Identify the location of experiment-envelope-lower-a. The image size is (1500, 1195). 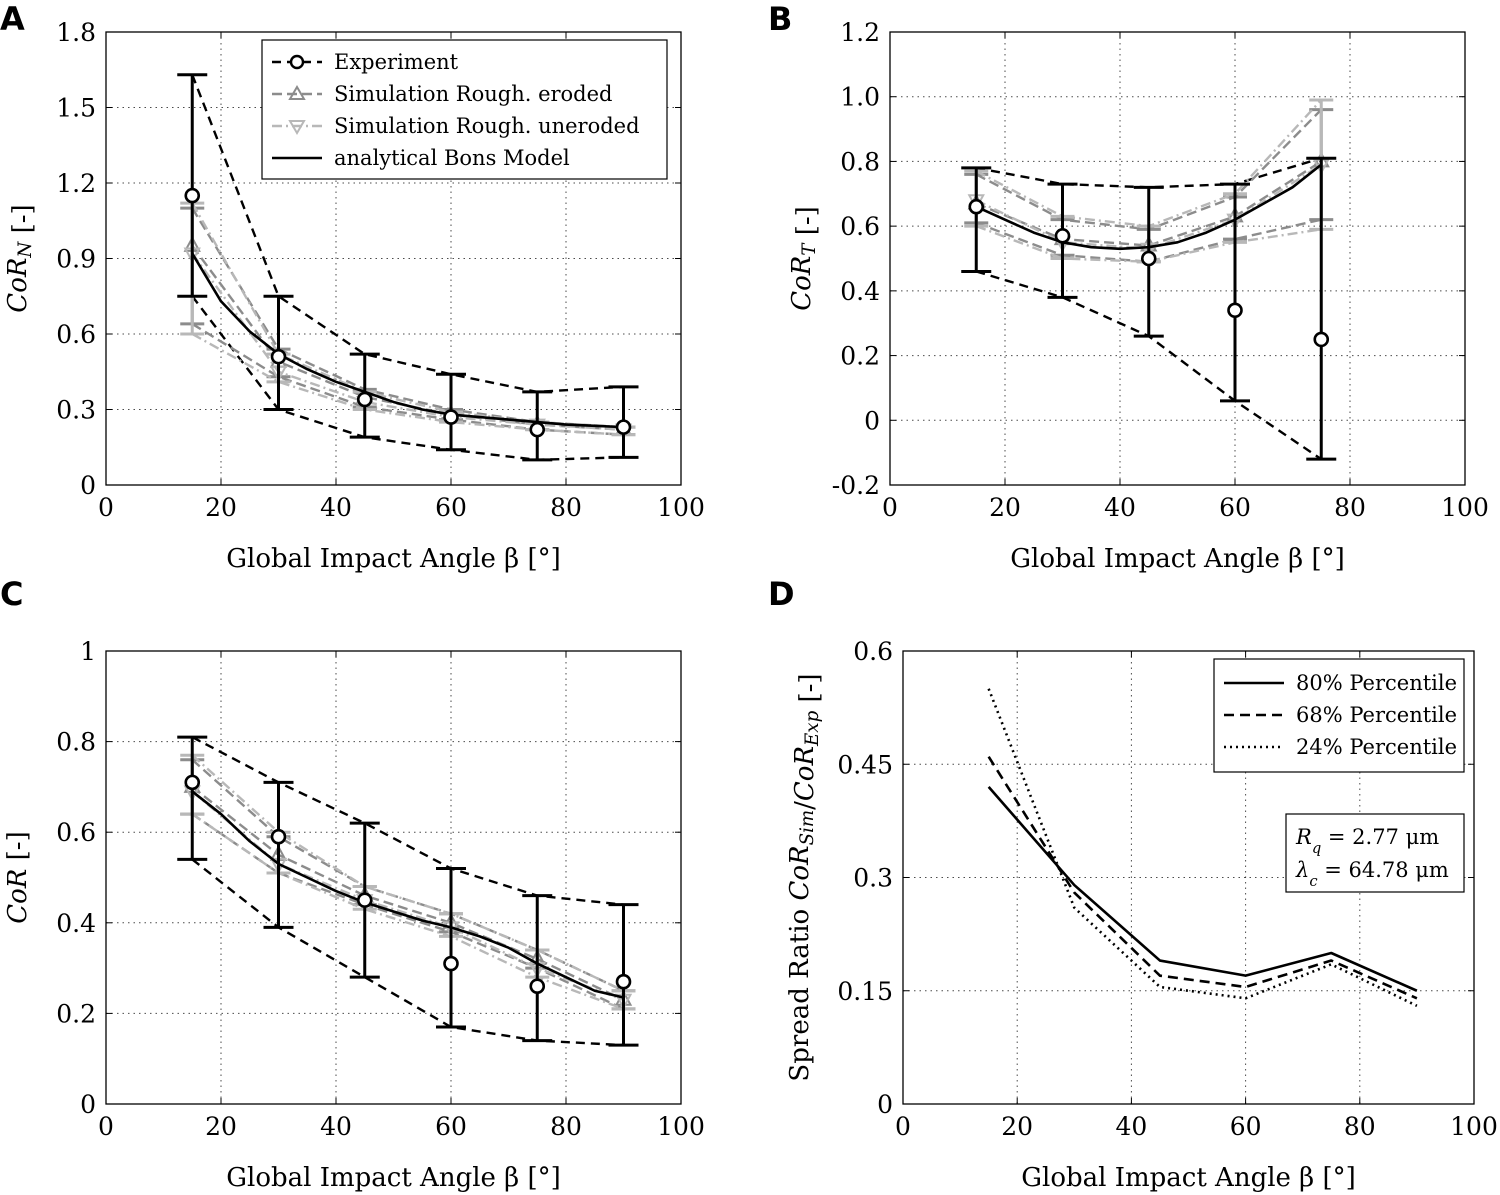
(407, 378).